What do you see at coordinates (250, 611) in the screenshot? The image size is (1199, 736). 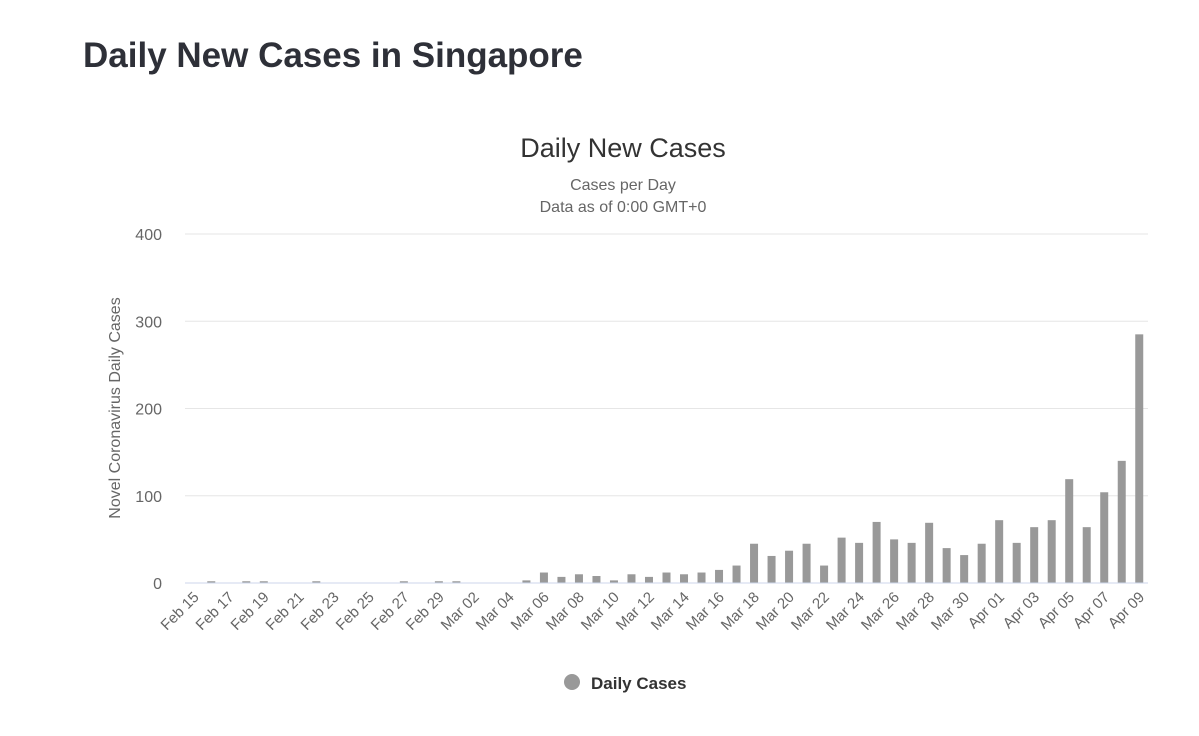 I see `x-tick-label: Feb 19` at bounding box center [250, 611].